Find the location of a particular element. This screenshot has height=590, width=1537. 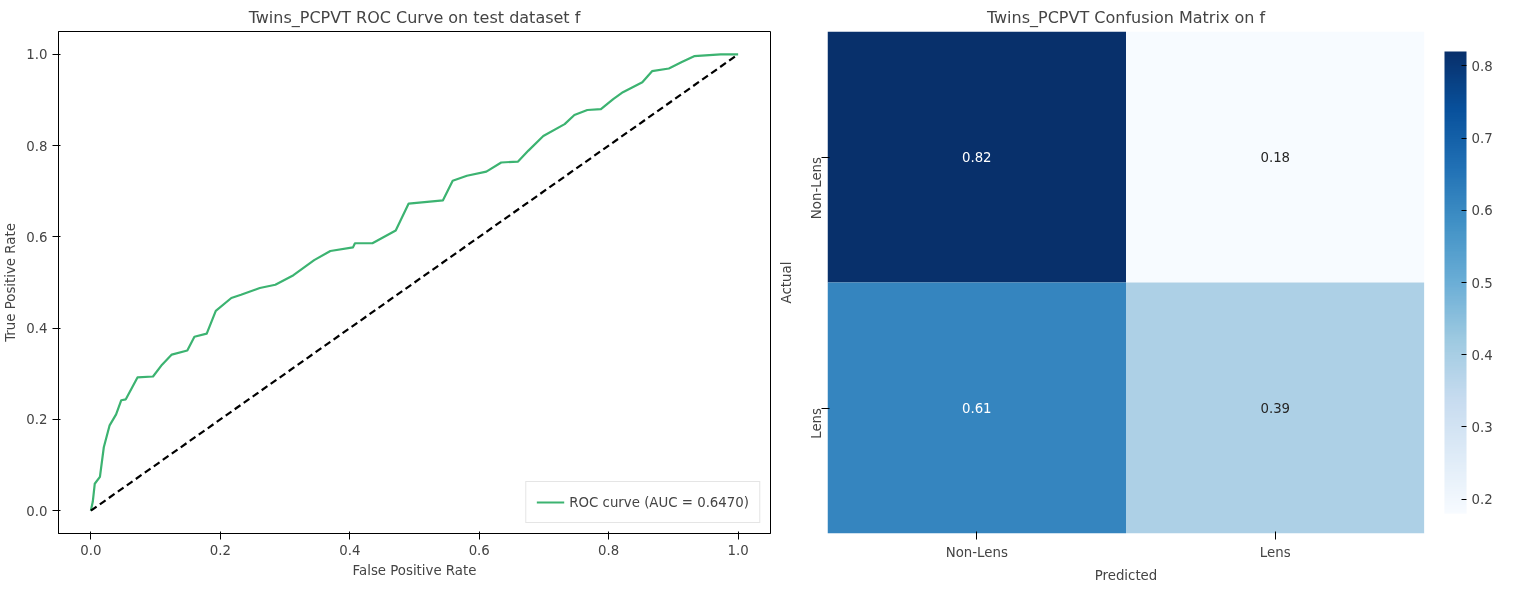

color-bar-label: 0.3 is located at coordinates (1482, 427).